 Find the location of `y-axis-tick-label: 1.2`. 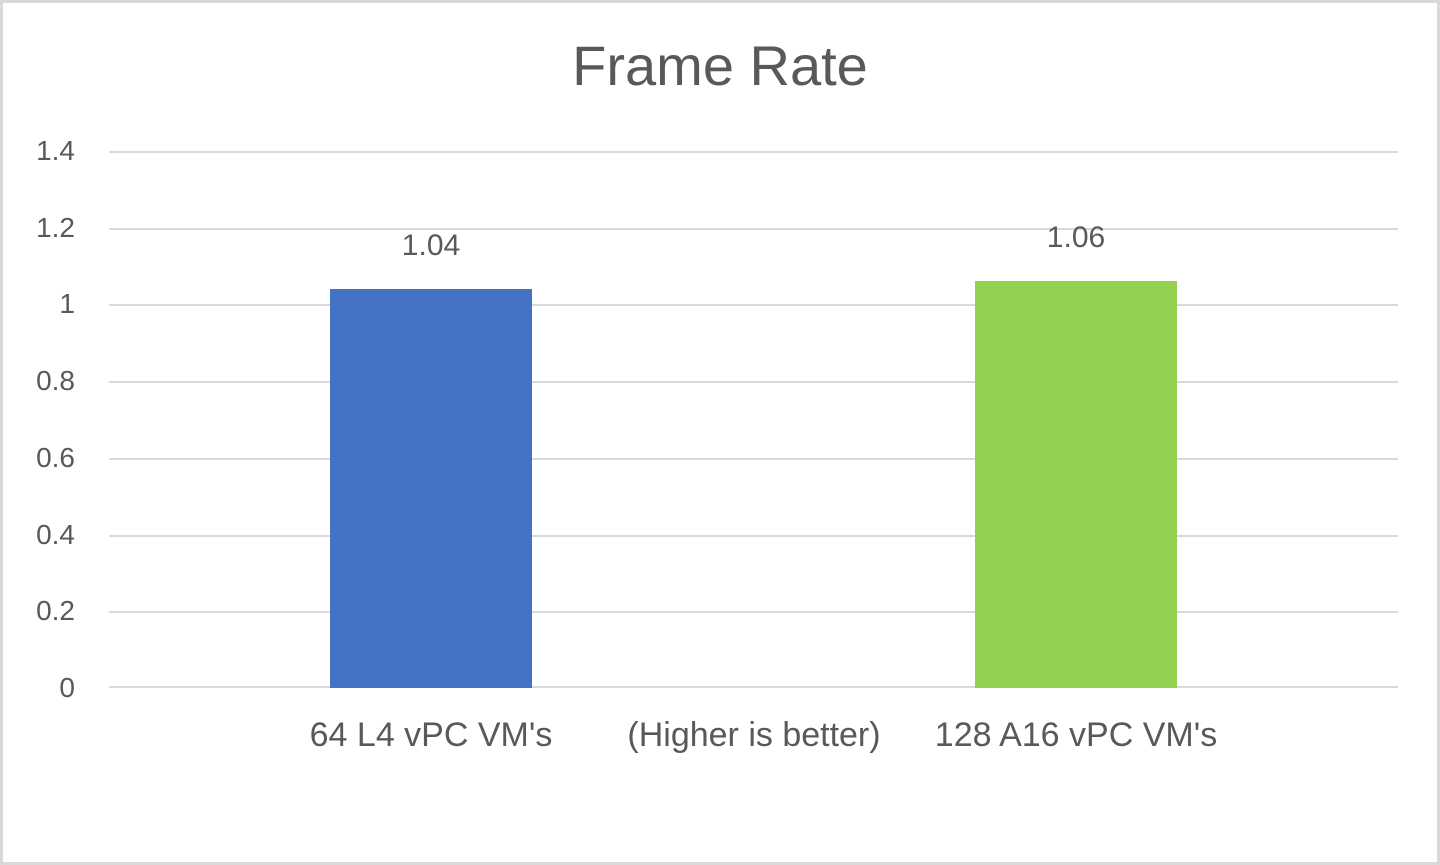

y-axis-tick-label: 1.2 is located at coordinates (55, 227).